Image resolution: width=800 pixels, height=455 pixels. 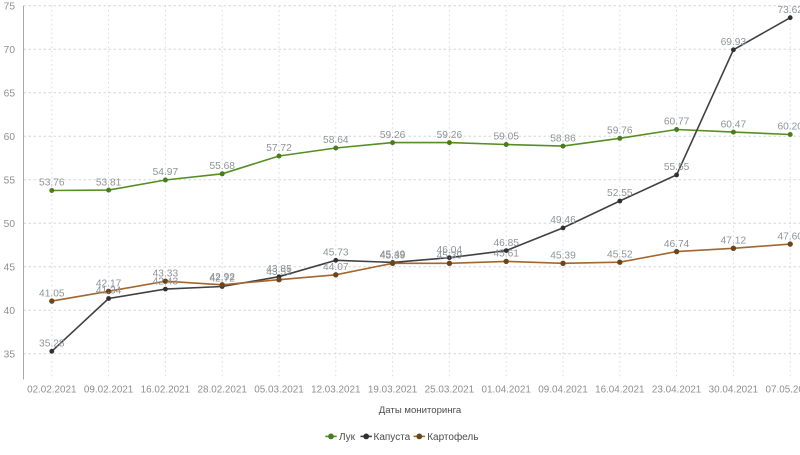 What do you see at coordinates (506, 243) in the screenshot?
I see `svg-text: 46.85` at bounding box center [506, 243].